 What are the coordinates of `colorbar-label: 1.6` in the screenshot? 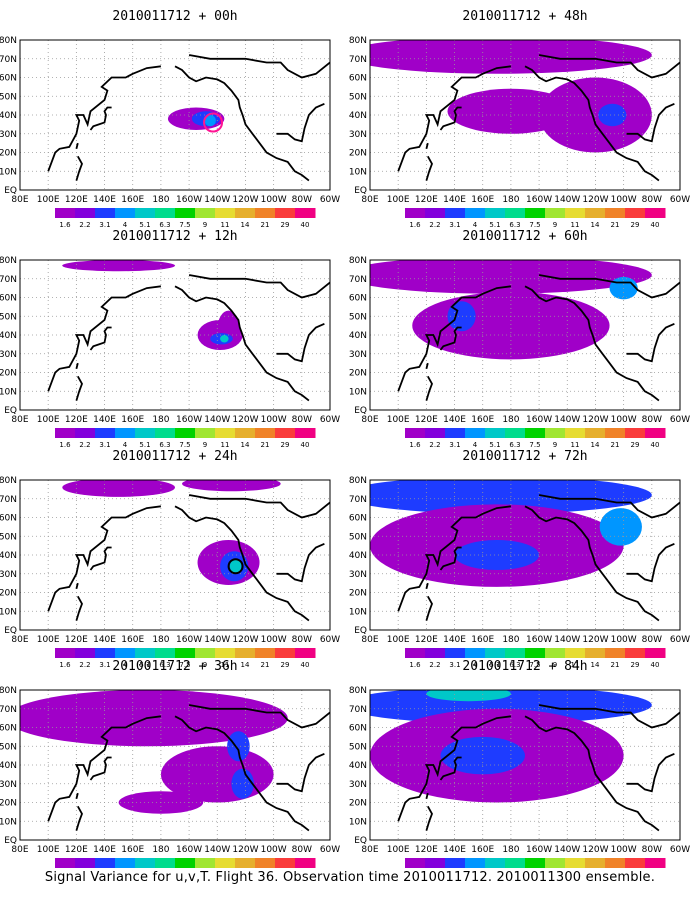 It's located at (65, 445).